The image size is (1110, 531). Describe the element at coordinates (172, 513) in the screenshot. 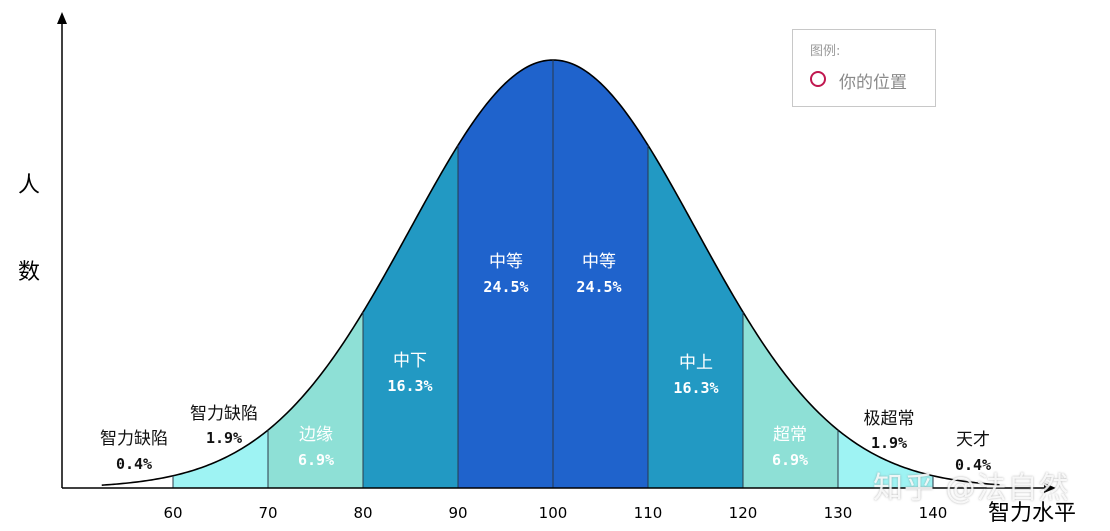

I see `x-tick-label-60: 60` at that location.